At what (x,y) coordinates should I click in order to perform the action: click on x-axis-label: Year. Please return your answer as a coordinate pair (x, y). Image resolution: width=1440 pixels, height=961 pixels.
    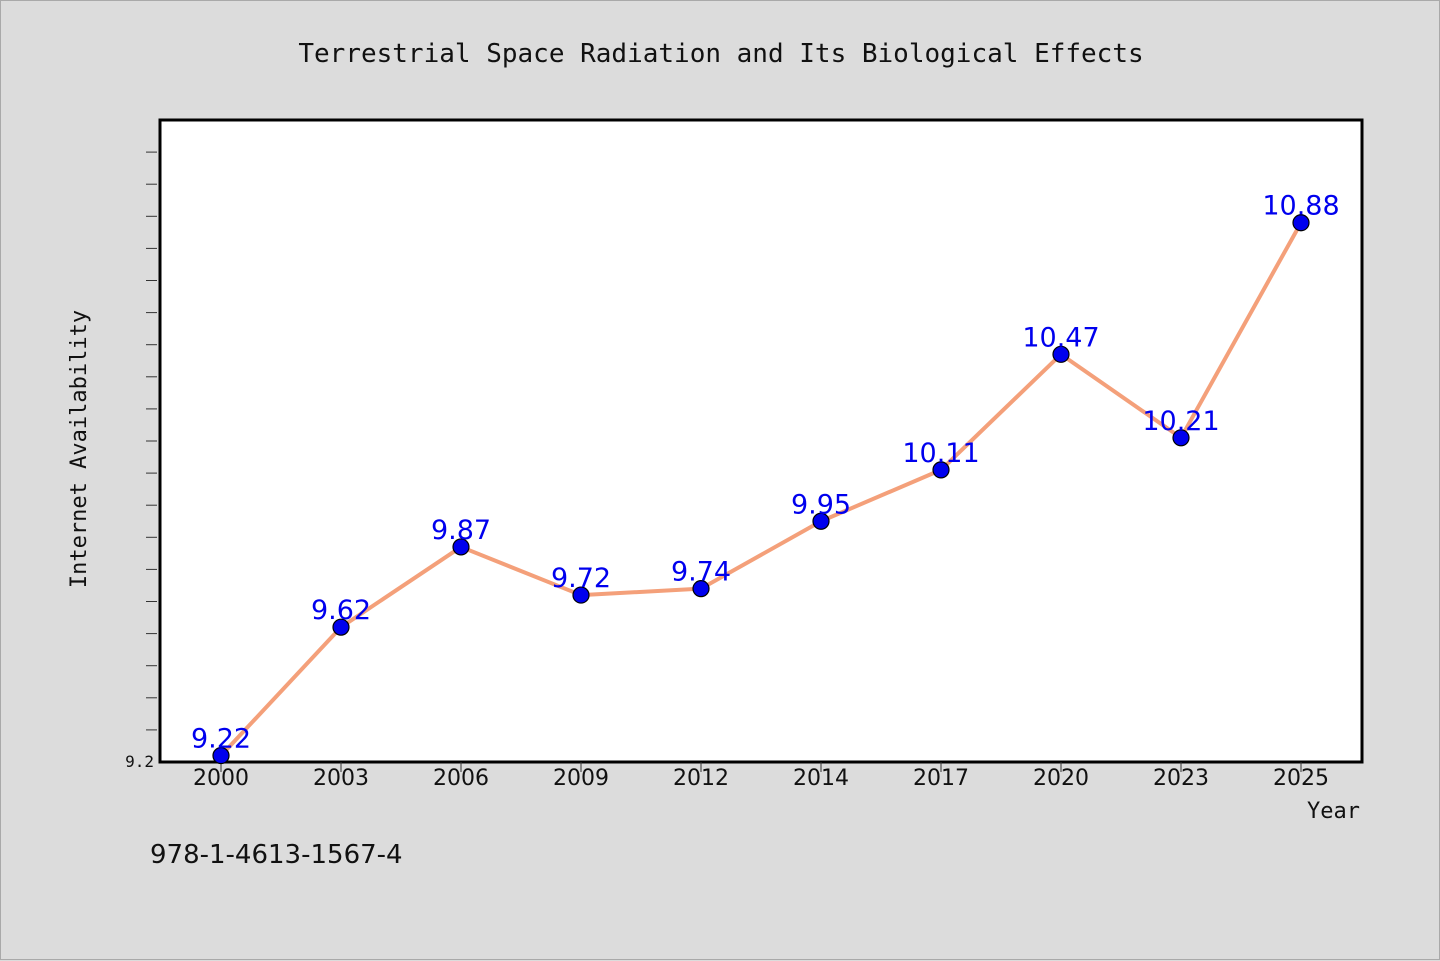
    Looking at the image, I should click on (1333, 811).